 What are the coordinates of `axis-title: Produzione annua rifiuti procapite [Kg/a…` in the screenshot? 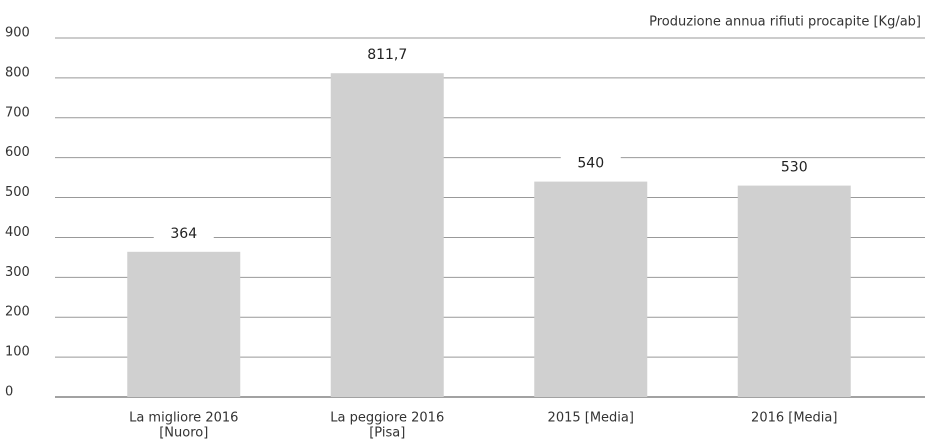 It's located at (785, 22).